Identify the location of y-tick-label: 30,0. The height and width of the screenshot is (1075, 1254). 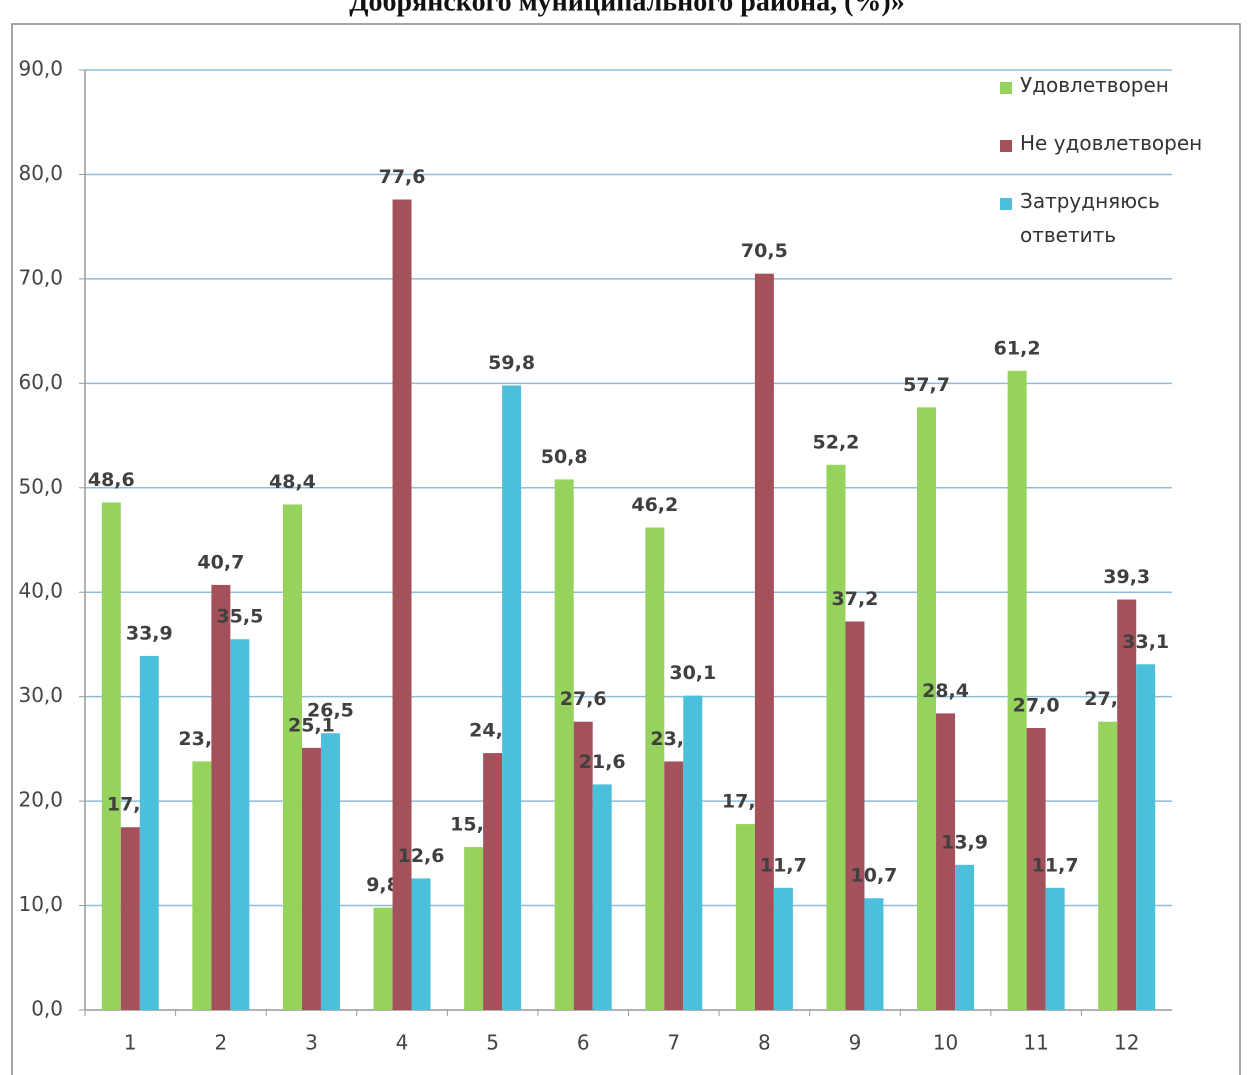
(40, 695).